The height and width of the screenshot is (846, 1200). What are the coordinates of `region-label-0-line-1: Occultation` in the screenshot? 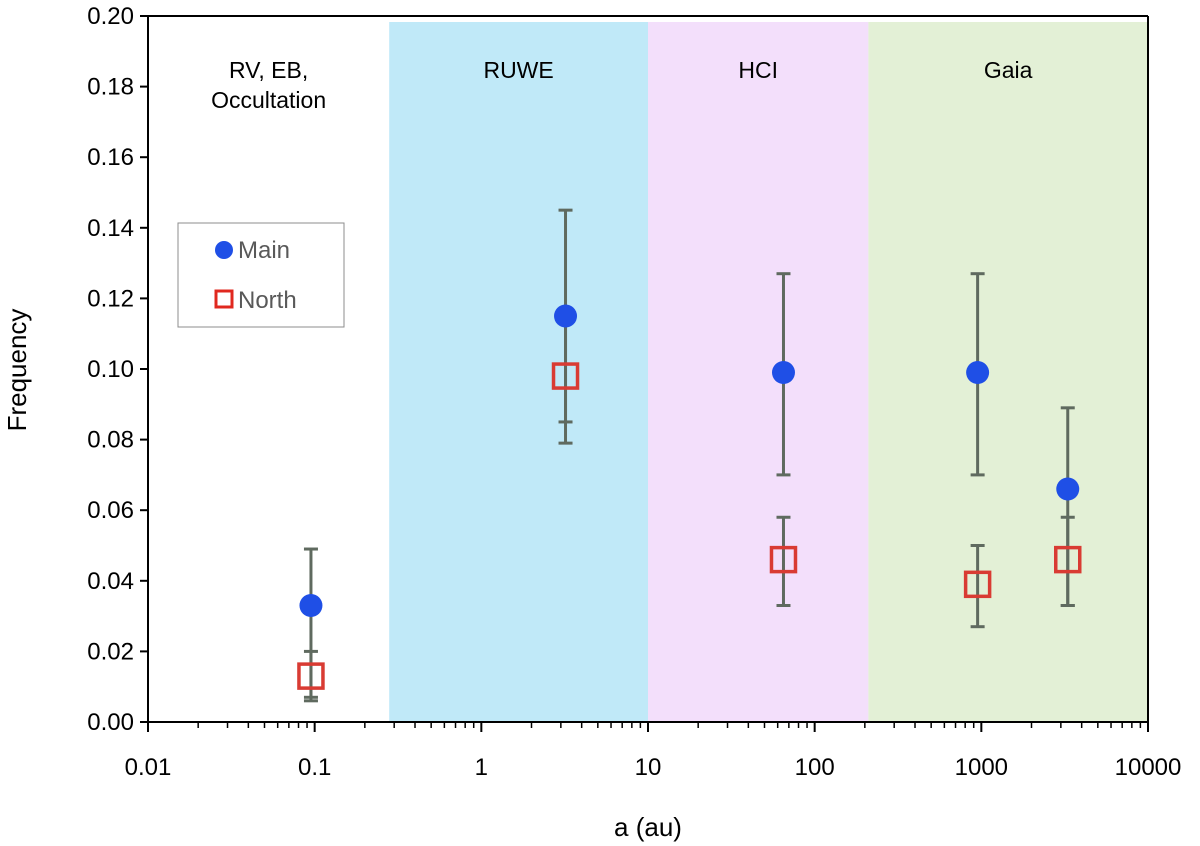 It's located at (268, 100).